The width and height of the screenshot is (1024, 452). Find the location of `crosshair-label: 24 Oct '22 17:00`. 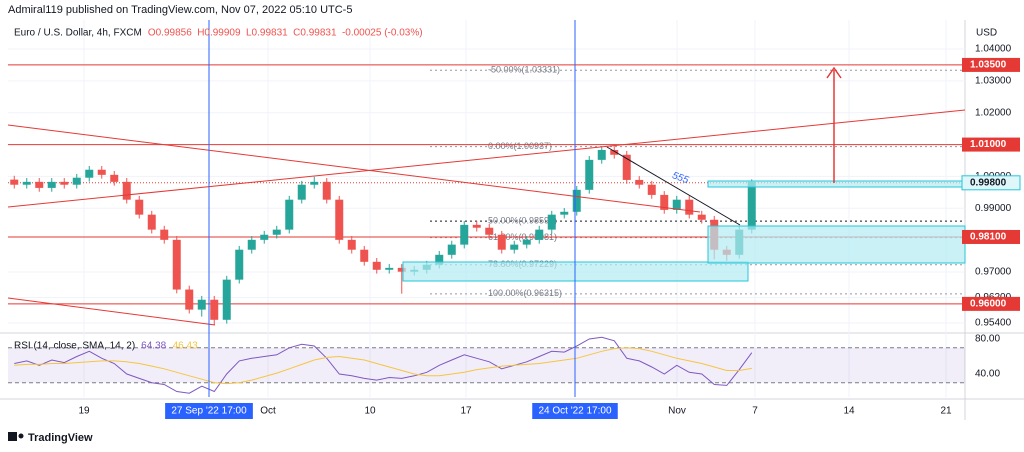

crosshair-label: 24 Oct '22 17:00 is located at coordinates (575, 411).